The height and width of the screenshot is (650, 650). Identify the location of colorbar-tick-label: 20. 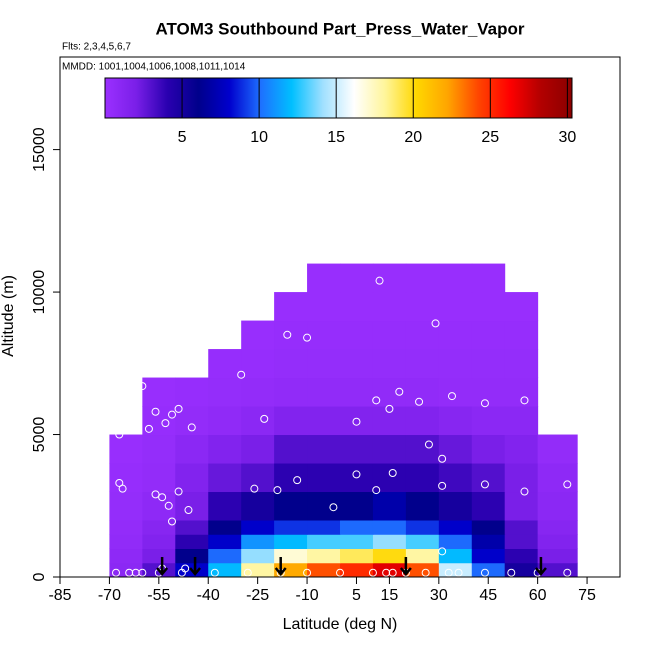
(413, 137).